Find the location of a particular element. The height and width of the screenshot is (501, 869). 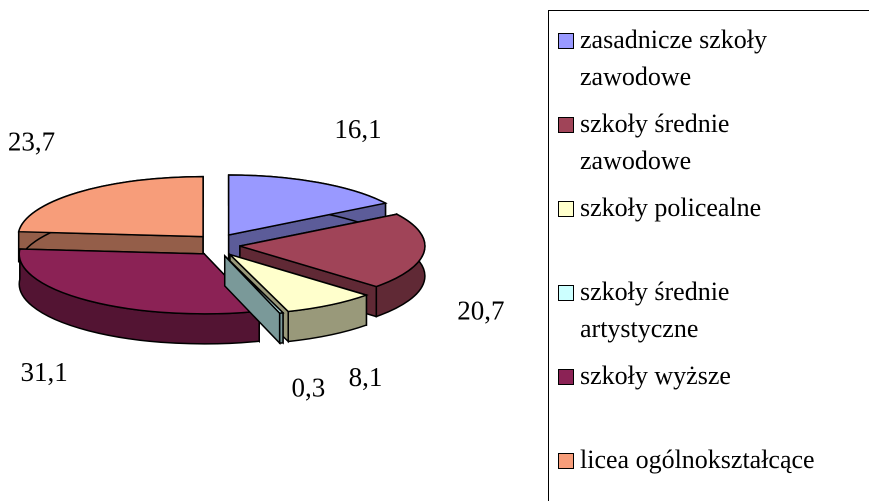

legend-label: licea ogólnokształcące is located at coordinates (697, 459).